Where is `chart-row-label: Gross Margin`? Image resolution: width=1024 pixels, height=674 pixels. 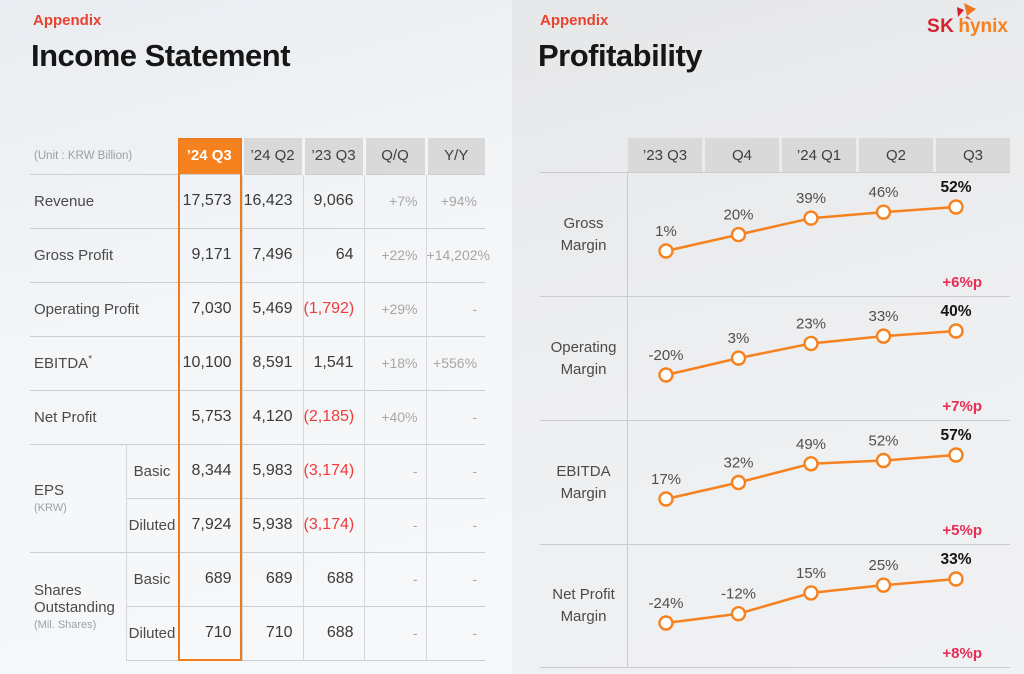
chart-row-label: Gross Margin is located at coordinates (584, 234).